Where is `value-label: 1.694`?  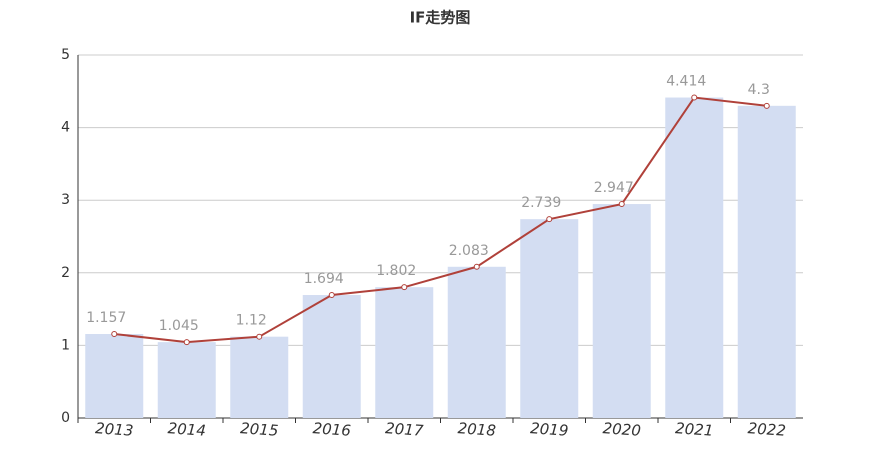 value-label: 1.694 is located at coordinates (324, 279).